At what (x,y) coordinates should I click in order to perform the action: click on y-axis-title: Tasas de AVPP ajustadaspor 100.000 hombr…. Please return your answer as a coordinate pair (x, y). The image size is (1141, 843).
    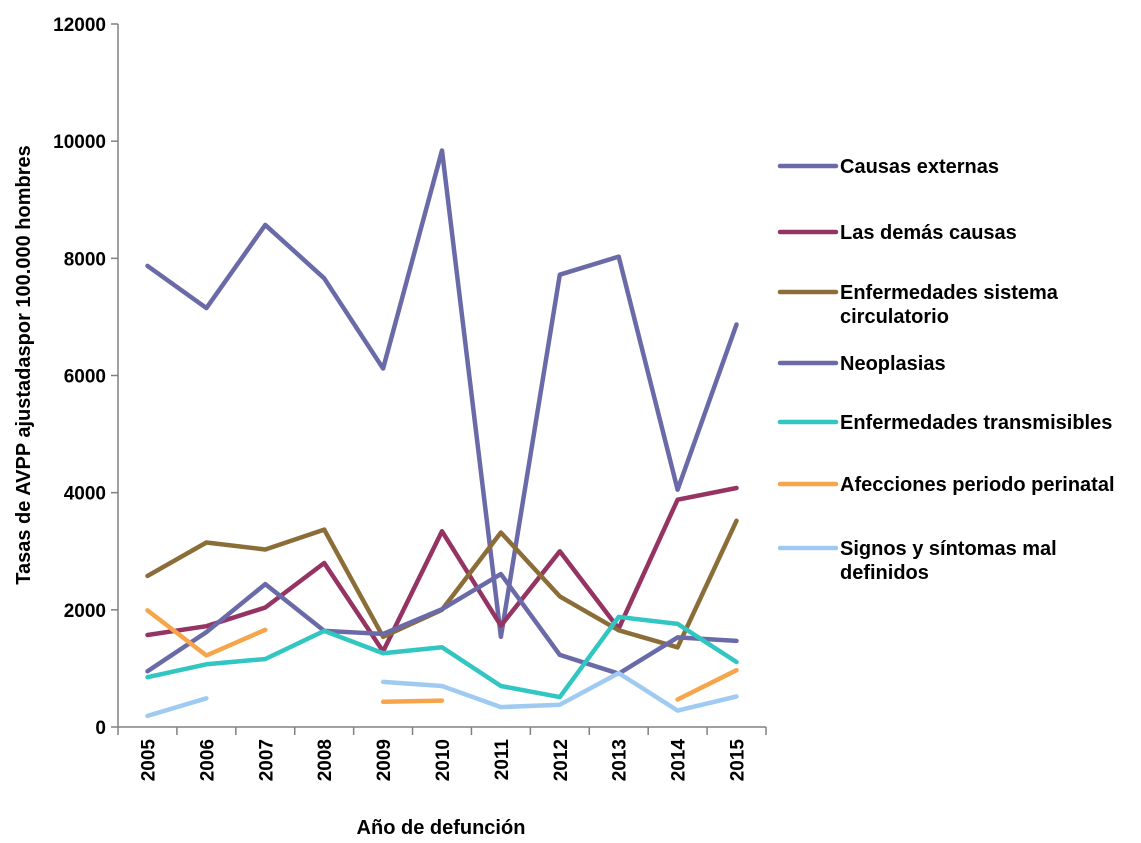
    Looking at the image, I should click on (24, 364).